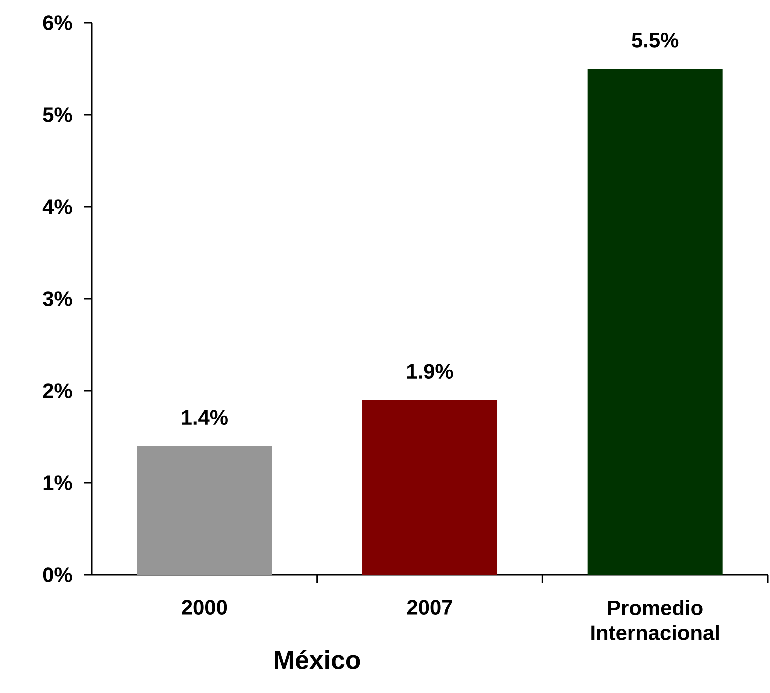 This screenshot has width=770, height=693. I want to click on y-tick-label: 5%, so click(57, 115).